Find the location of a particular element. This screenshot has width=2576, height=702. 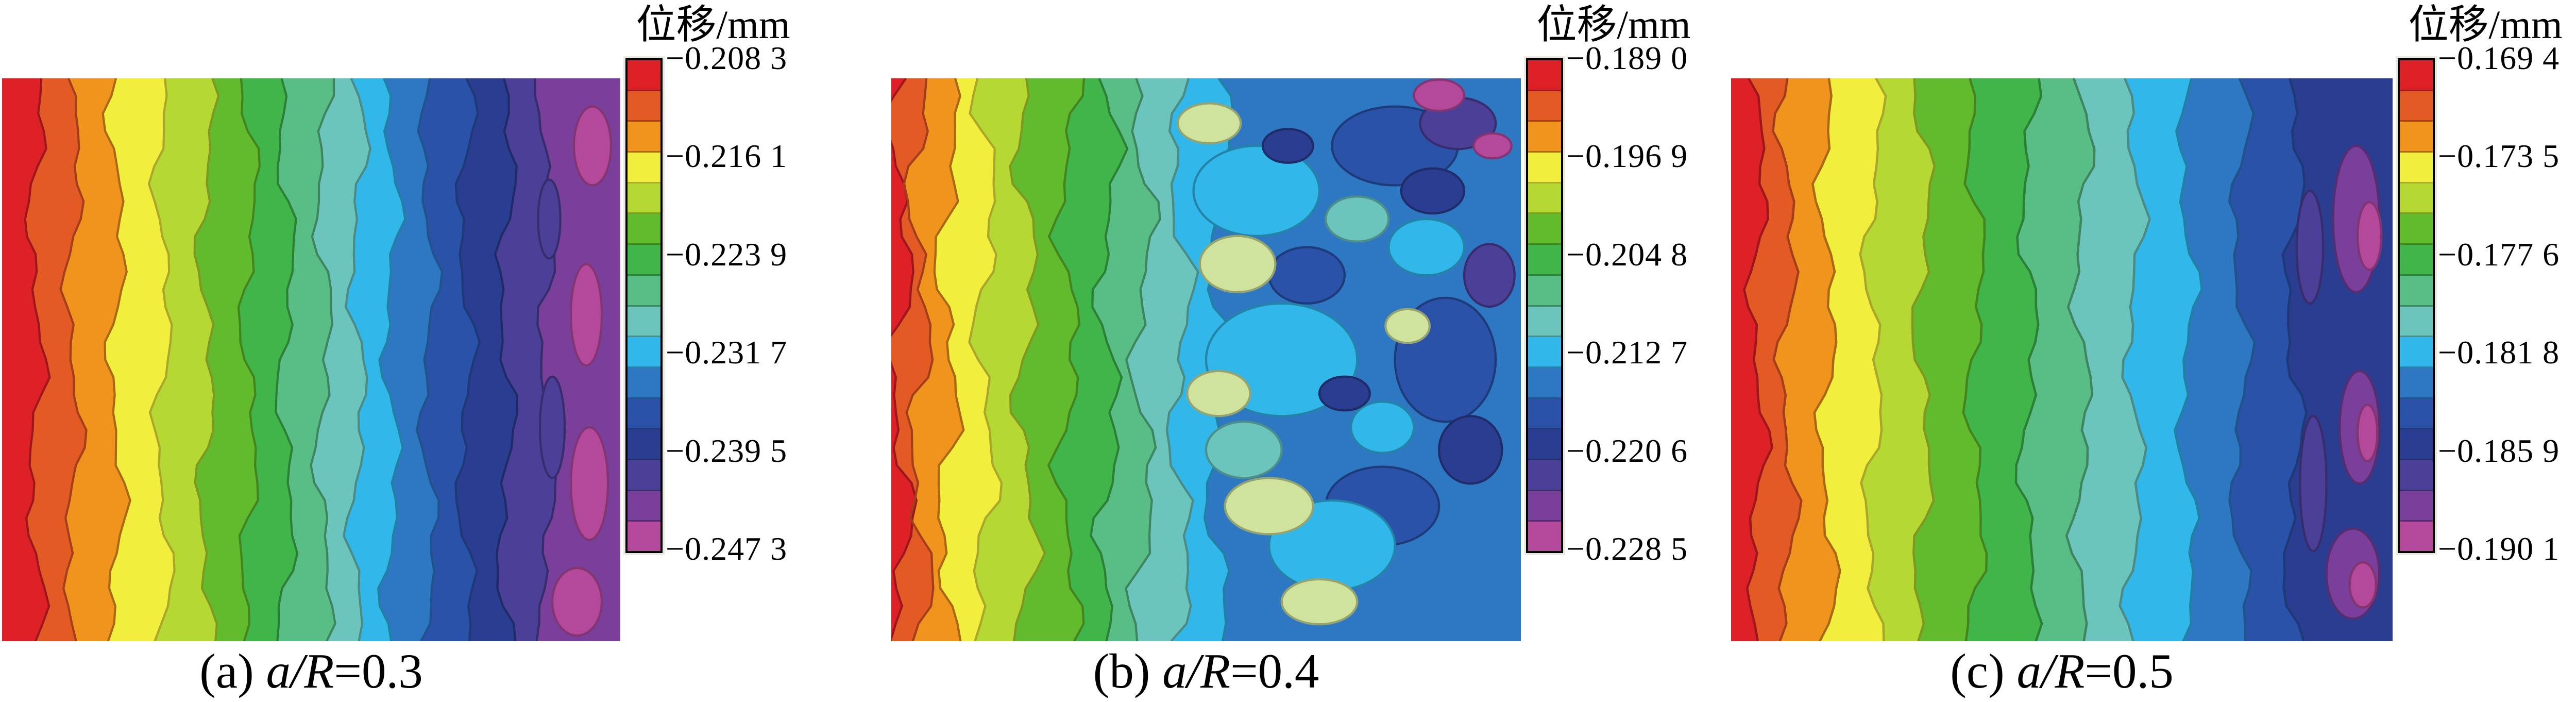

caption-index: (a) is located at coordinates (232, 671).